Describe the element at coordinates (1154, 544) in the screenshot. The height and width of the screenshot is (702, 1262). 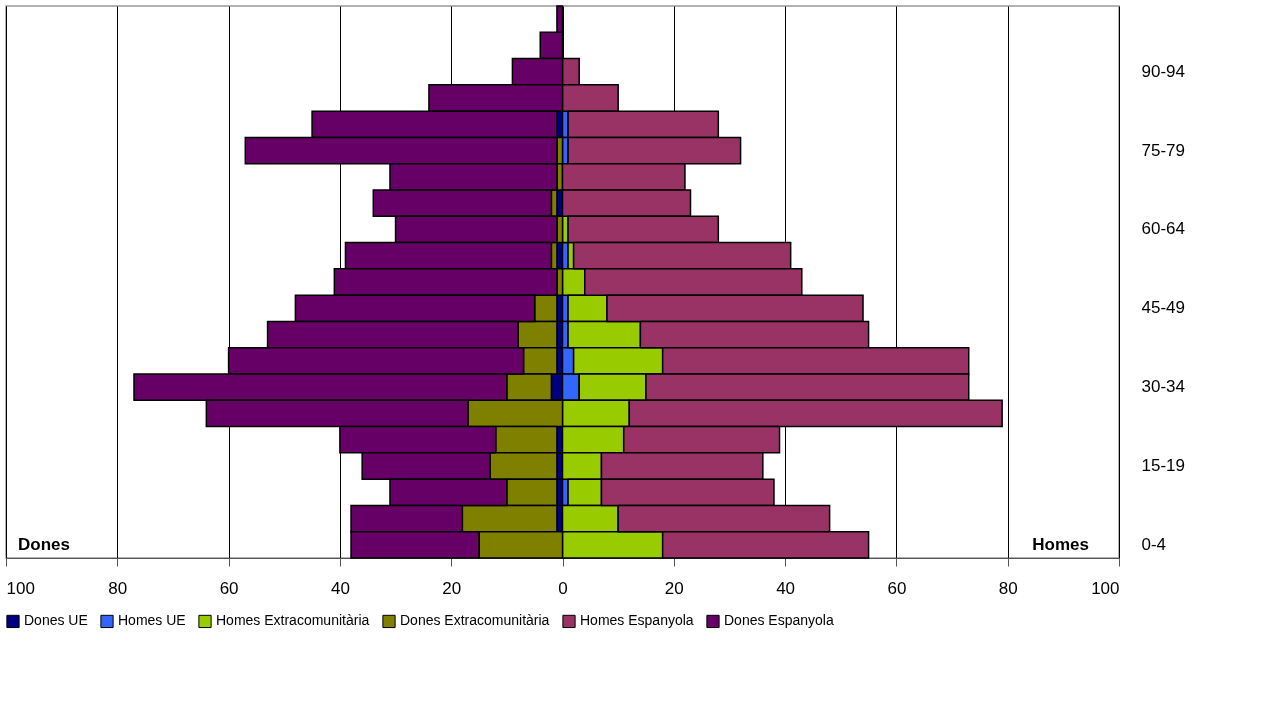
I see `y-tick-label: 0-4` at that location.